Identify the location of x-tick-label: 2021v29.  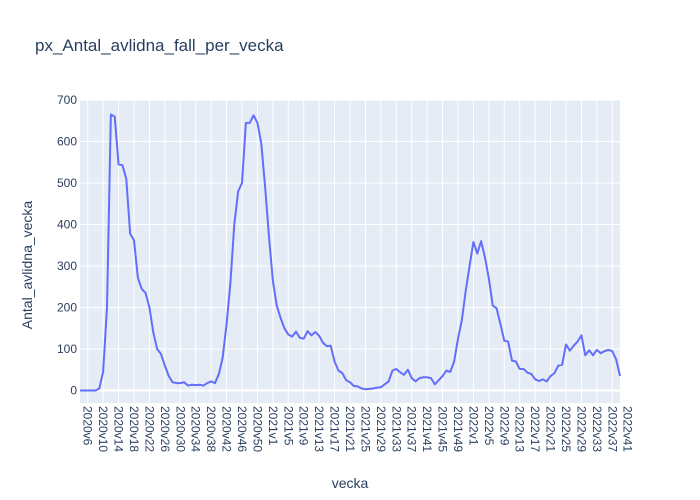
(381, 429).